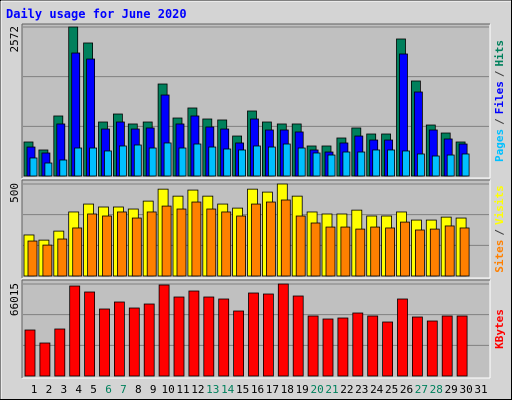 The height and width of the screenshot is (400, 512). I want to click on x-tick-label: 29, so click(451, 389).